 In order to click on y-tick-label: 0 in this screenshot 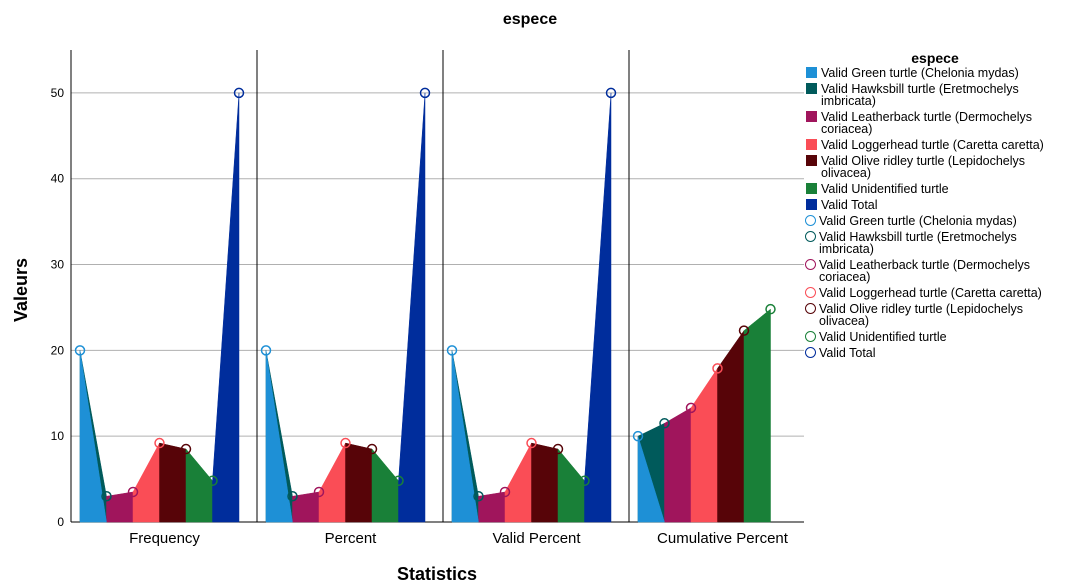, I will do `click(60, 522)`.